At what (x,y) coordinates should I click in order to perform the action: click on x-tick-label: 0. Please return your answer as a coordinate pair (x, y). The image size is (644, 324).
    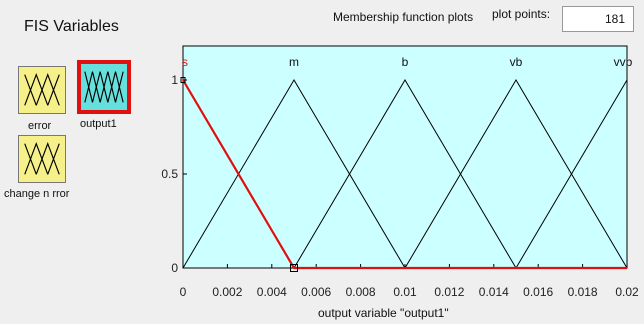
    Looking at the image, I should click on (183, 292).